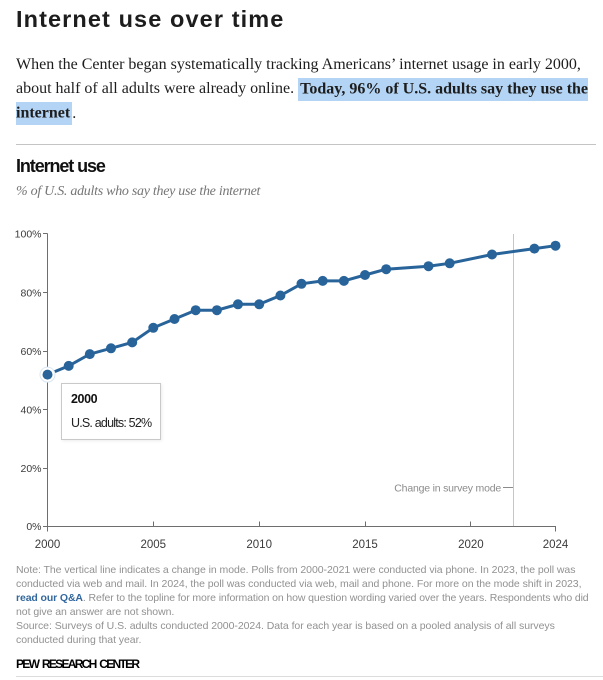 This screenshot has height=680, width=603. Describe the element at coordinates (33, 527) in the screenshot. I see `svg-text: 0%` at that location.